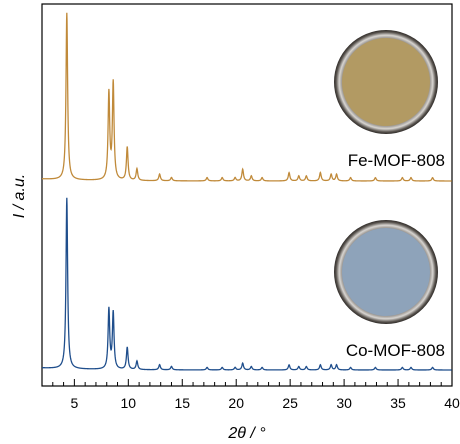 This screenshot has height=444, width=460. I want to click on x-tick-label: 15, so click(182, 403).